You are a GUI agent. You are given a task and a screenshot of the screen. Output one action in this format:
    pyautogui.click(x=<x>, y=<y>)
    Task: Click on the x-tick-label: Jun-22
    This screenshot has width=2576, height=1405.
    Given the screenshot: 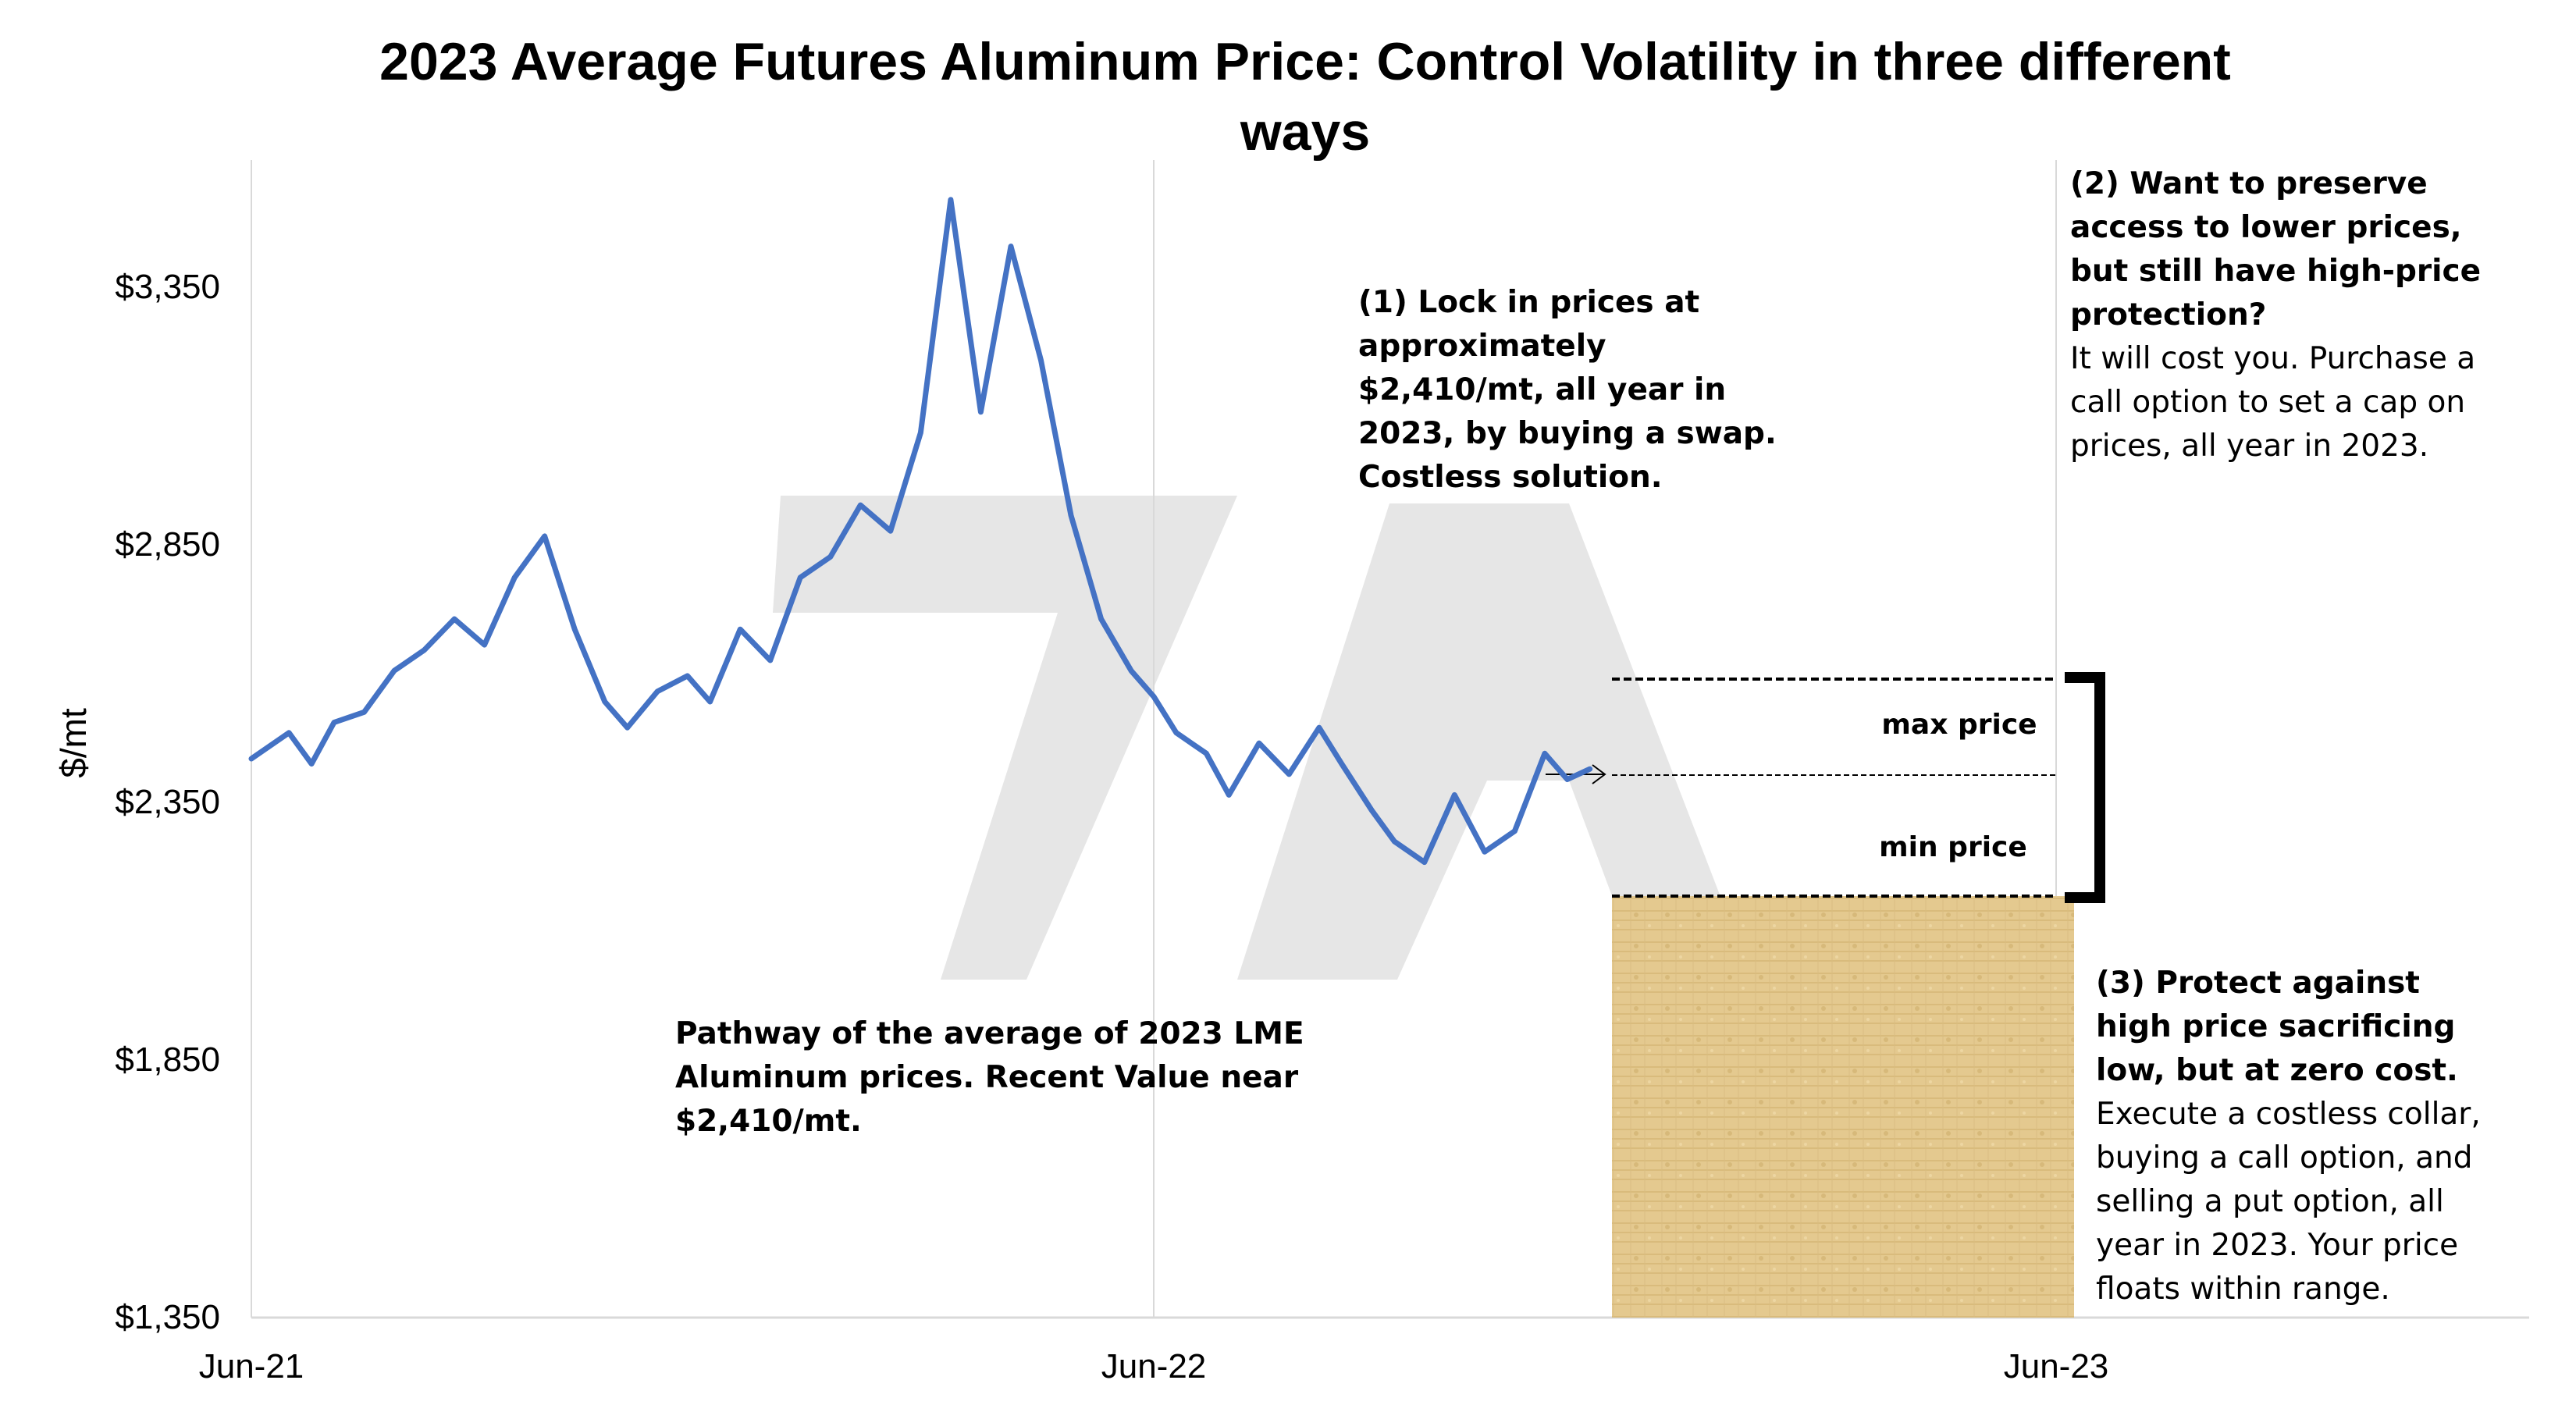 What is the action you would take?
    pyautogui.click(x=1154, y=1366)
    